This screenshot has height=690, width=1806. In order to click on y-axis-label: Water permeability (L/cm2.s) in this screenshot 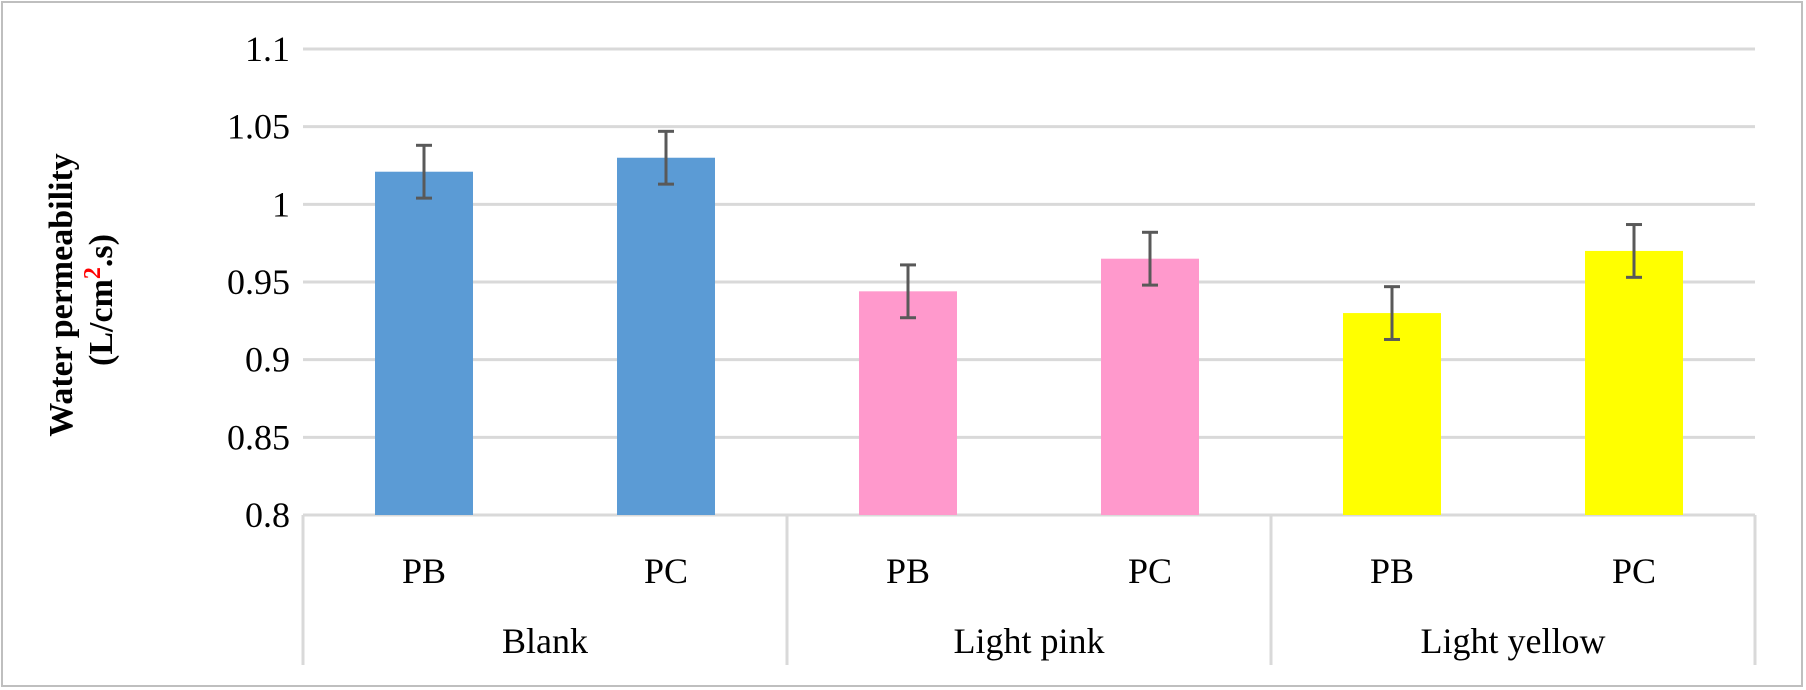, I will do `click(81, 295)`.